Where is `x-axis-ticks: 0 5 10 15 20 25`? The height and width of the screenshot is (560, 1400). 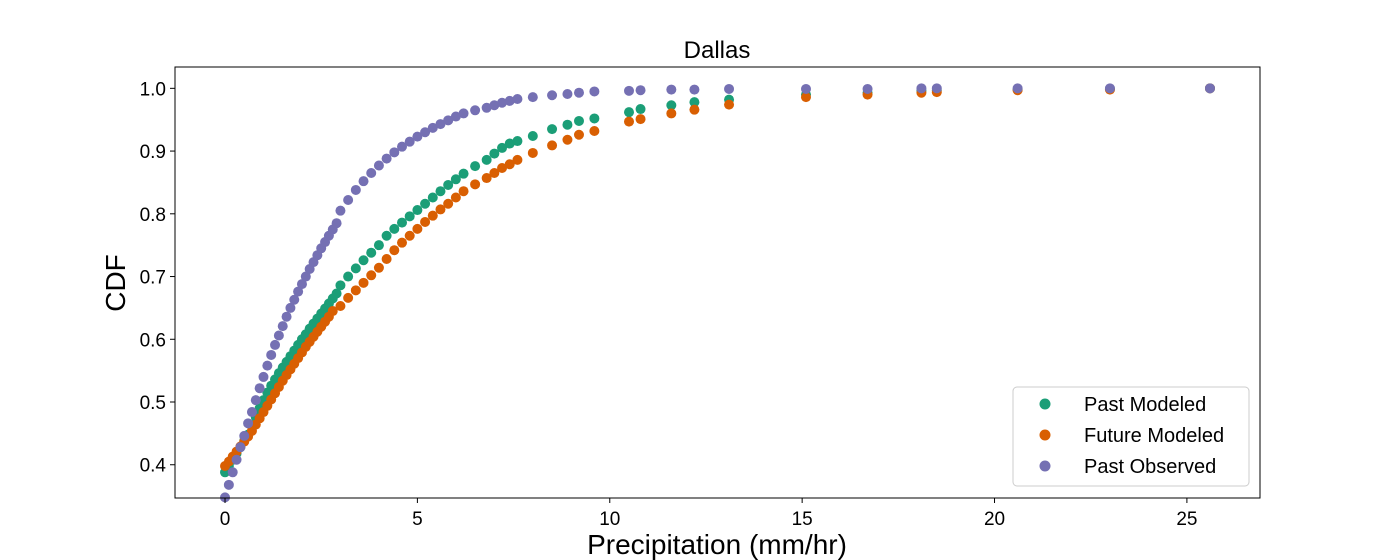
x-axis-ticks: 0 5 10 15 20 25 is located at coordinates (708, 514).